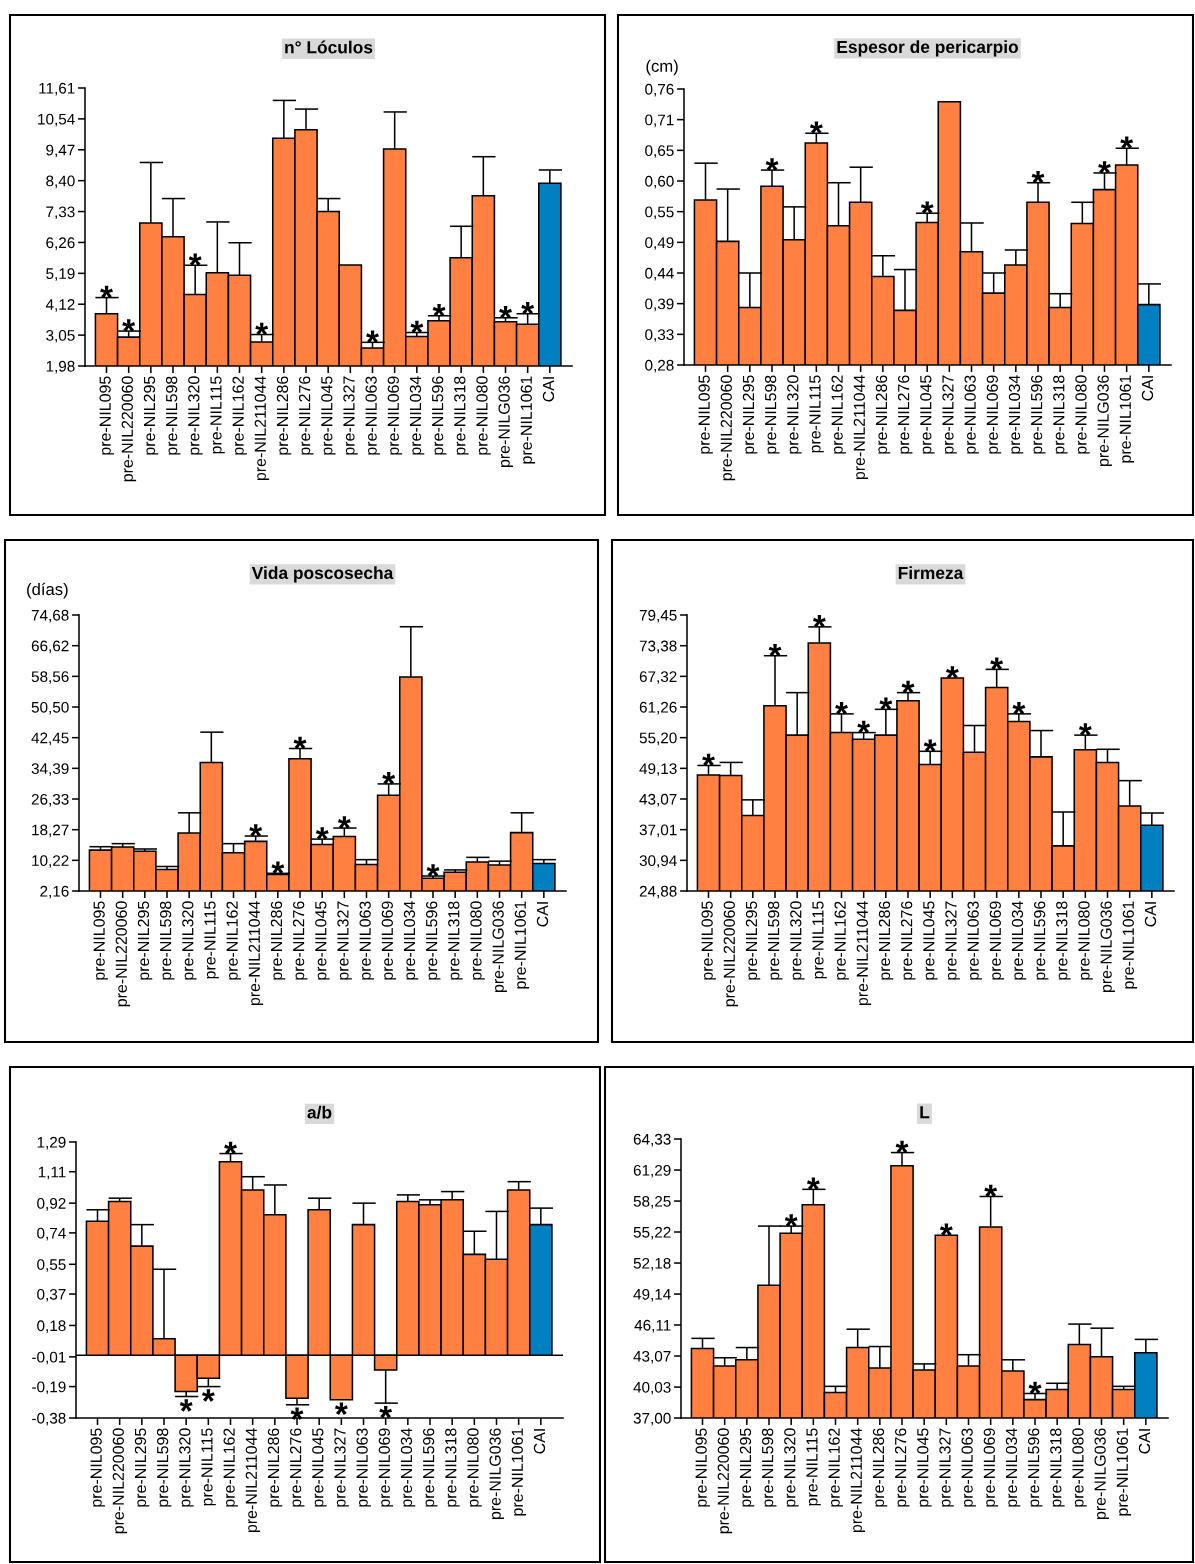 The image size is (1195, 1564). What do you see at coordinates (51, 1204) in the screenshot?
I see `y-tick-label: 0,92` at bounding box center [51, 1204].